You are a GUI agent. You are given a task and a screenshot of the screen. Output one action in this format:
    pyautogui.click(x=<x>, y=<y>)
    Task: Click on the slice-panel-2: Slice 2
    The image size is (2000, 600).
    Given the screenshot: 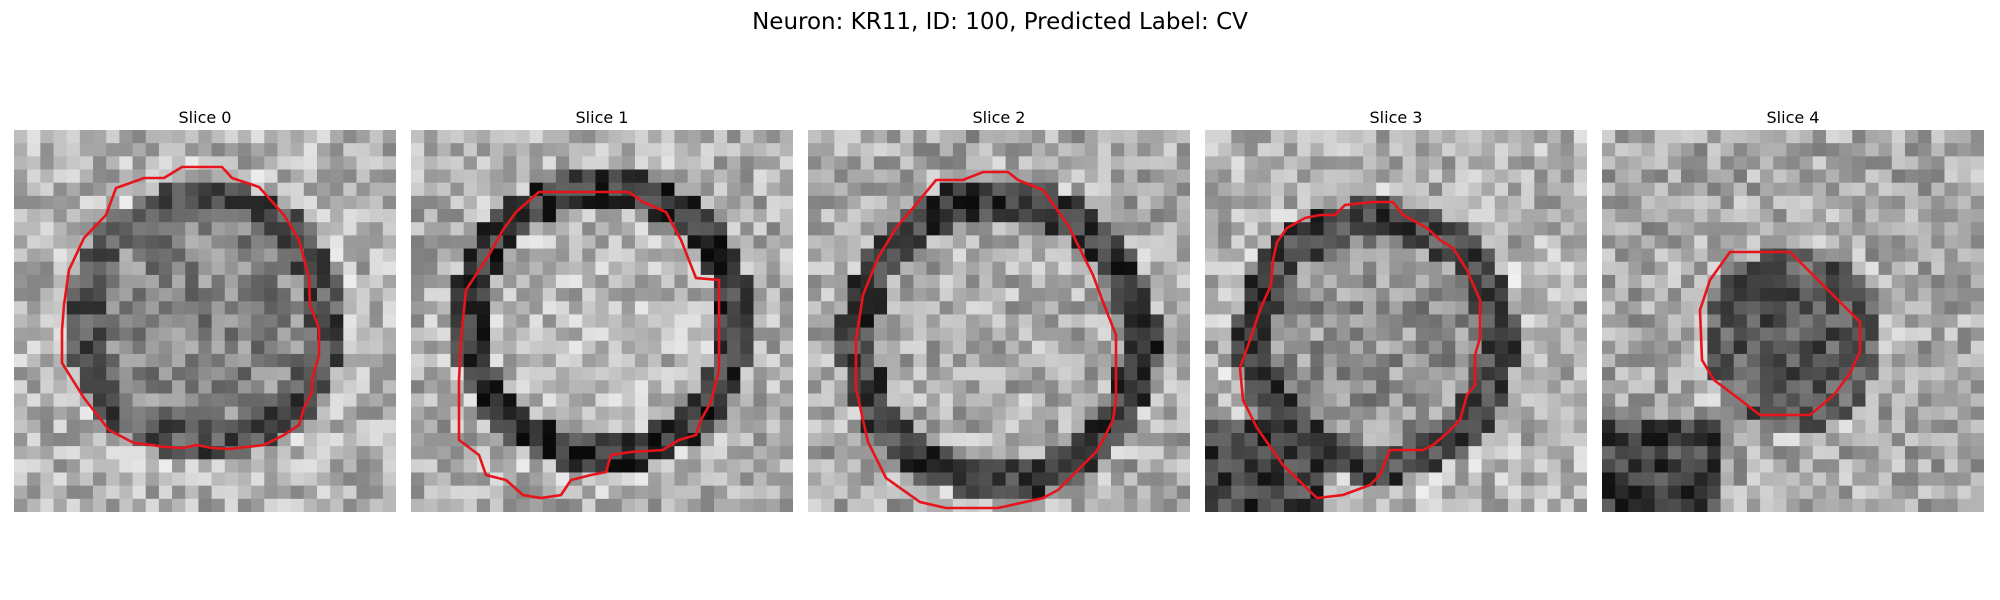 What is the action you would take?
    pyautogui.click(x=999, y=310)
    